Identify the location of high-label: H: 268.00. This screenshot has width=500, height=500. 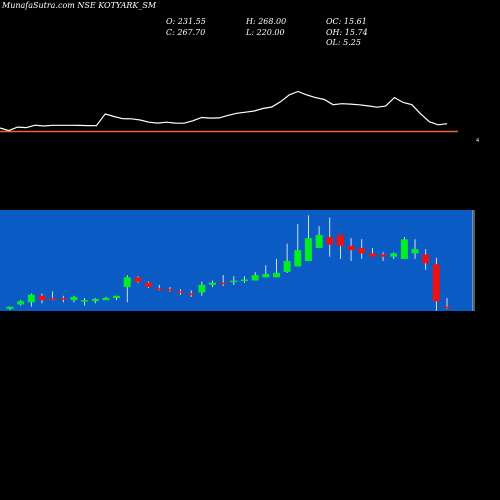
(265, 21).